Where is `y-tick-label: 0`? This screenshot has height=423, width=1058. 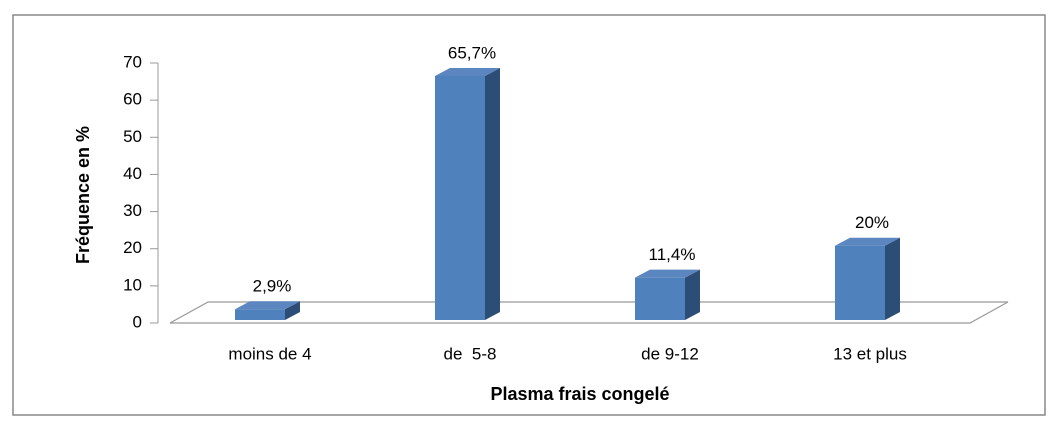 y-tick-label: 0 is located at coordinates (137, 321).